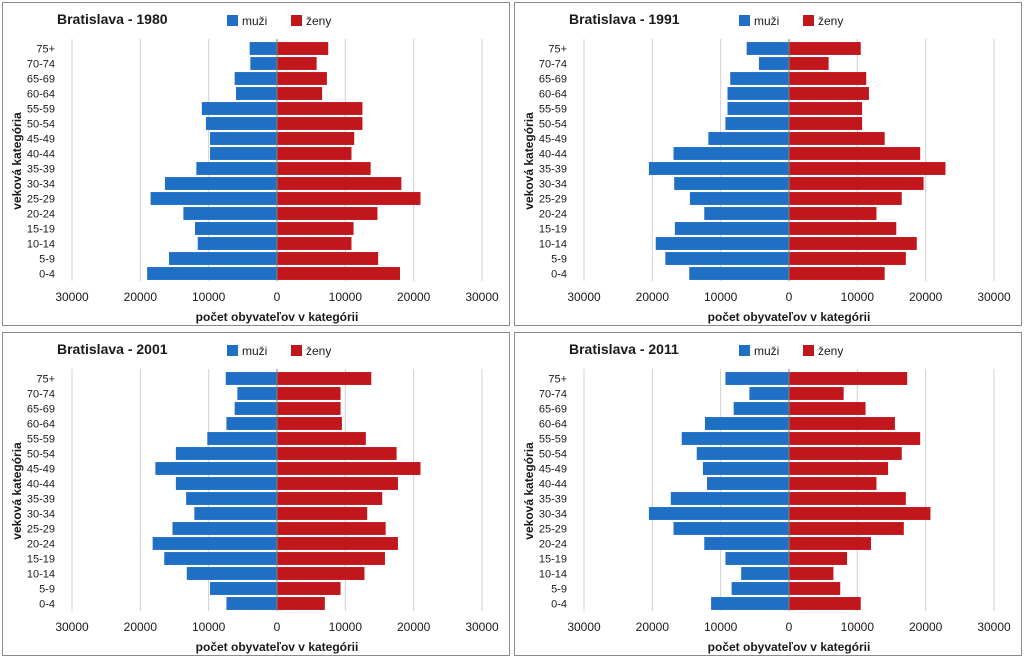 The image size is (1024, 658). Describe the element at coordinates (41, 455) in the screenshot. I see `y-tick-label: 50-54` at that location.